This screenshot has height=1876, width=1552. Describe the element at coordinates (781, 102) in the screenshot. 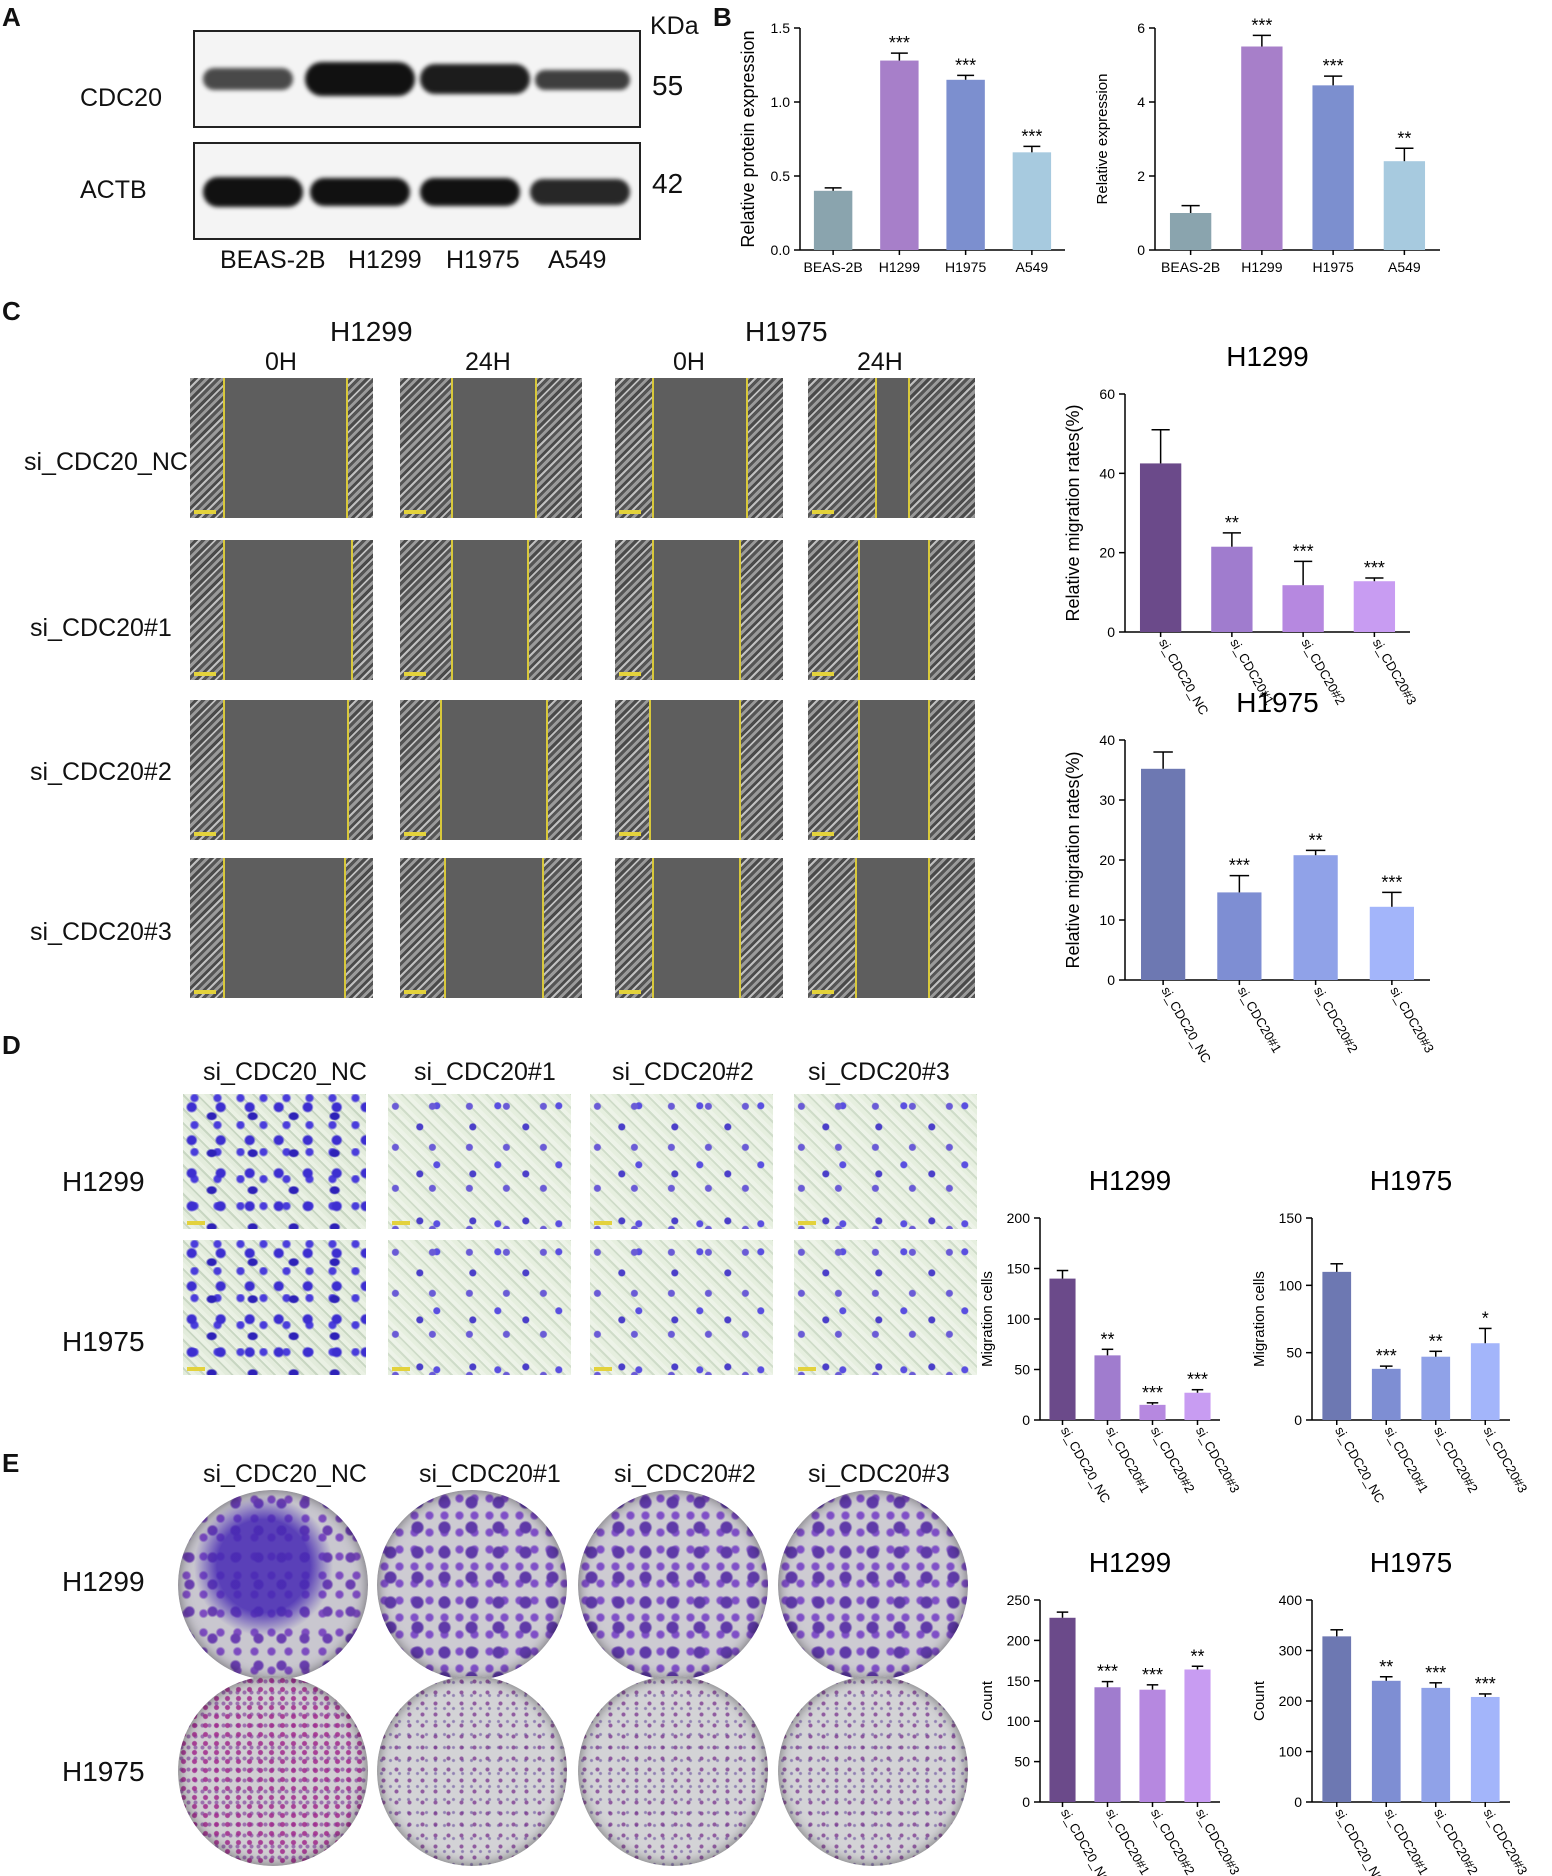

I see `y-tick-label: 1.0` at that location.